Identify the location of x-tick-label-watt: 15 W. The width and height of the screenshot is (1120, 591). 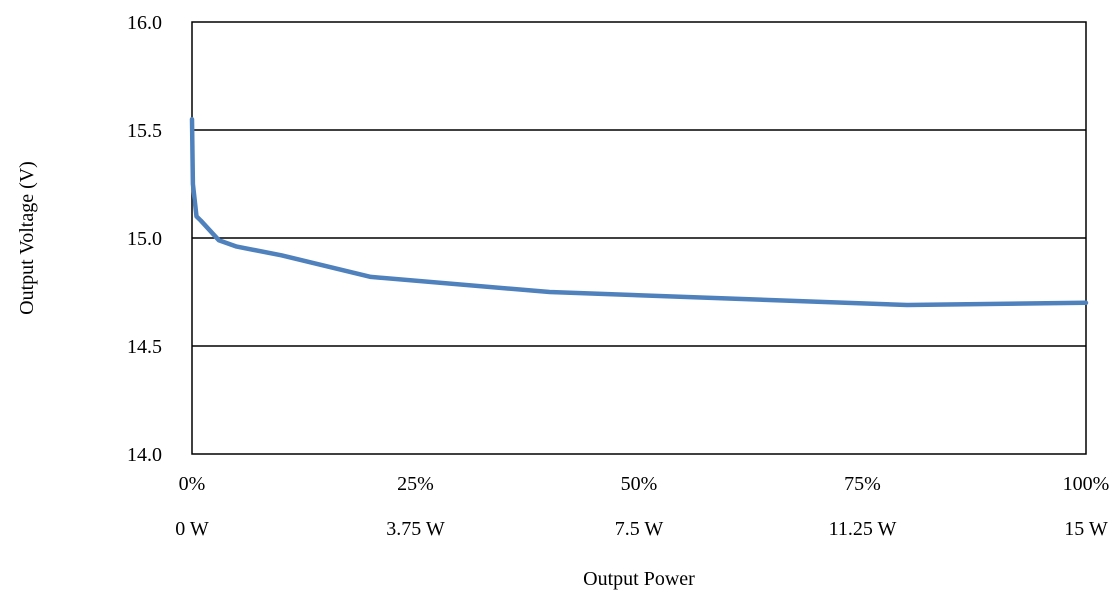
(1086, 529).